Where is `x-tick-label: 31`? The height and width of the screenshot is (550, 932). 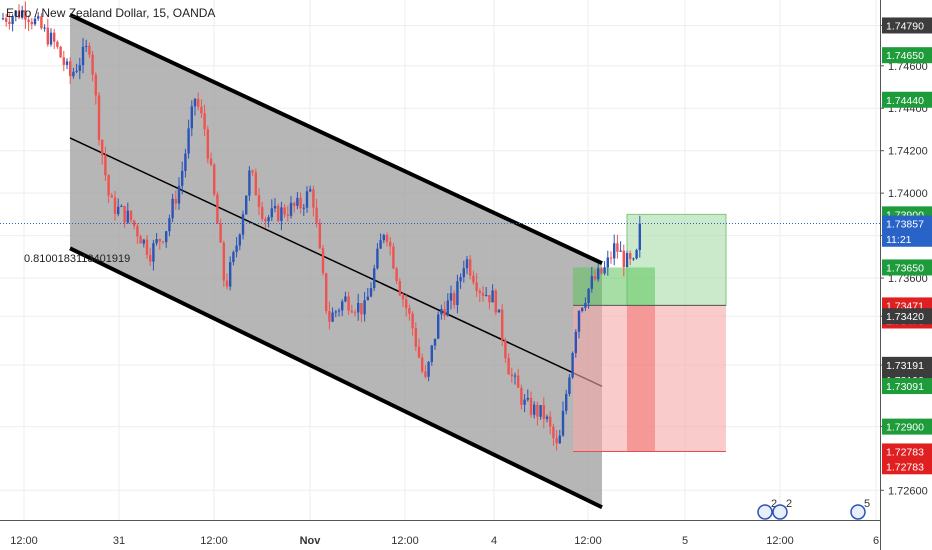
x-tick-label: 31 is located at coordinates (119, 541).